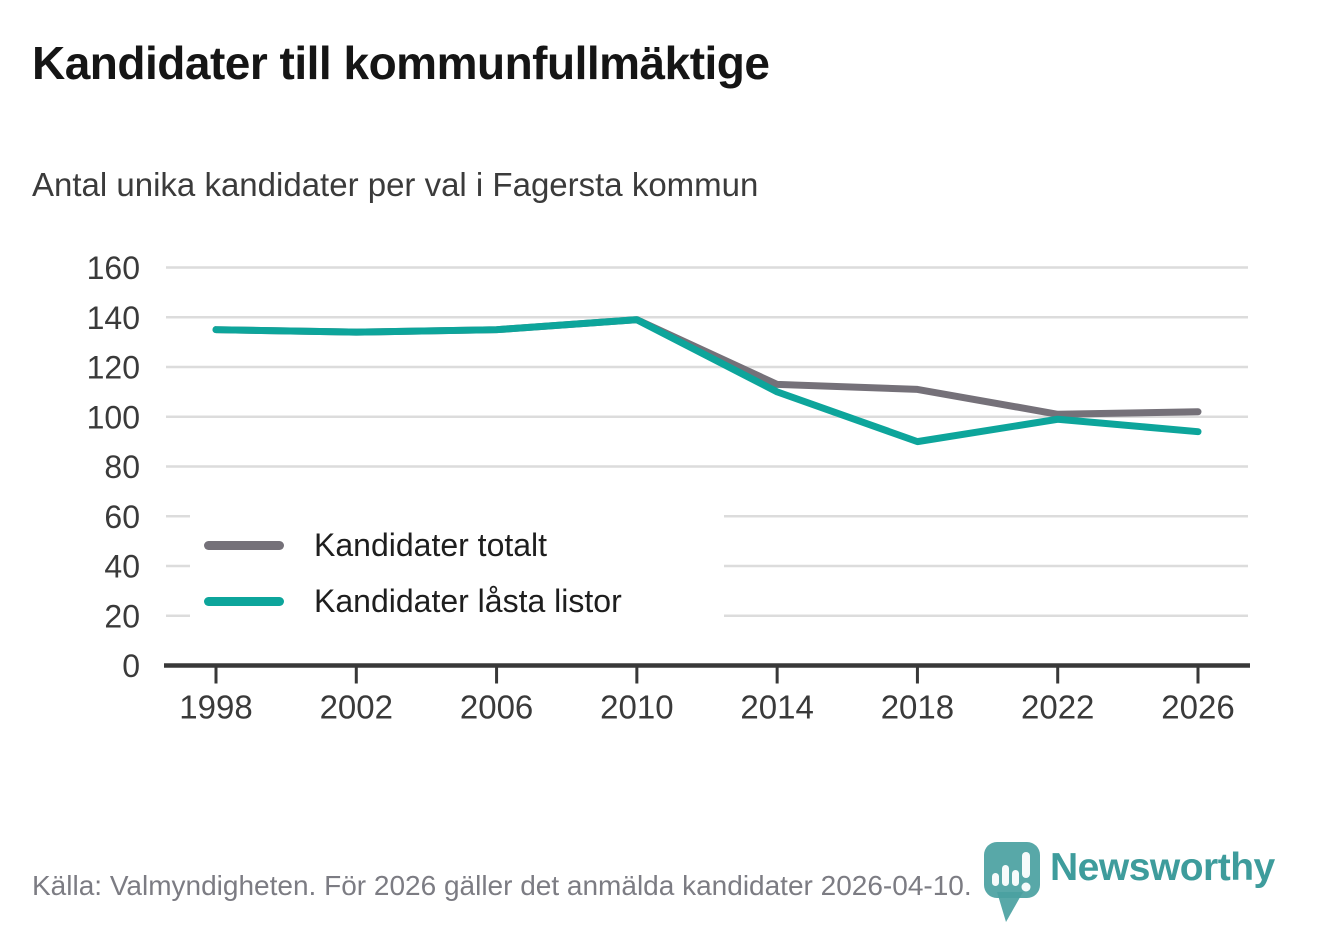 The image size is (1322, 939). What do you see at coordinates (215, 707) in the screenshot?
I see `x-tick-label-1998: 1998` at bounding box center [215, 707].